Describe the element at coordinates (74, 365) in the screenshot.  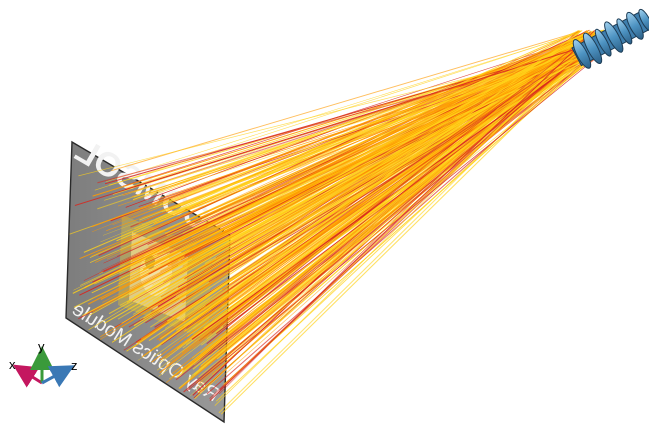
I see `z-axis-label: z` at that location.